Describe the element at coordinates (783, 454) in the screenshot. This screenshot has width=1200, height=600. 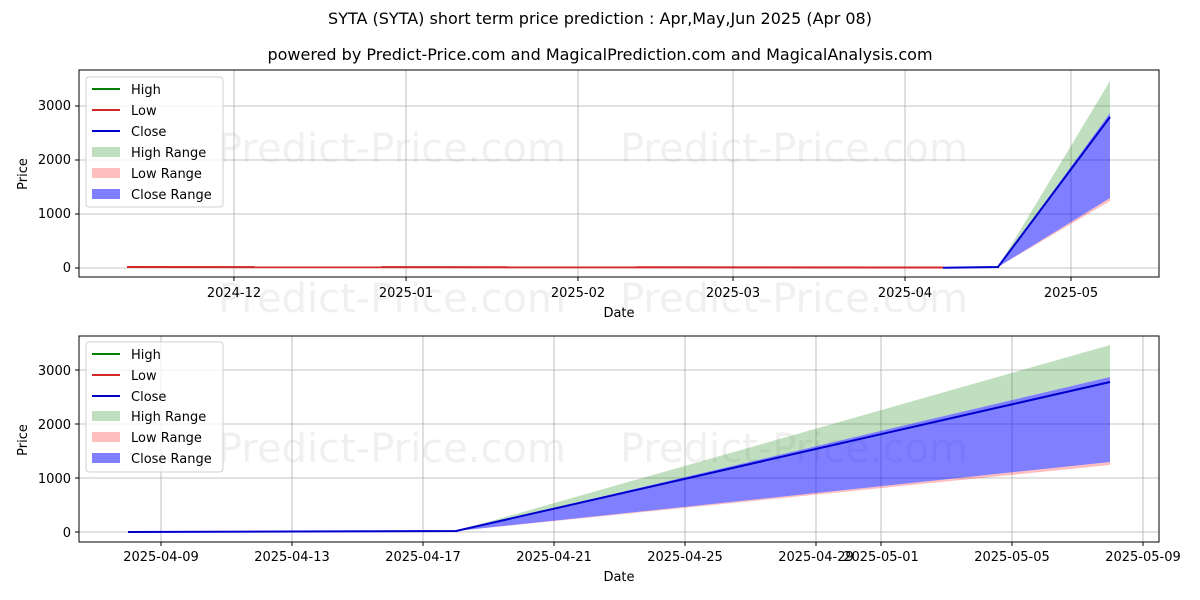
I see `close-range-area` at that location.